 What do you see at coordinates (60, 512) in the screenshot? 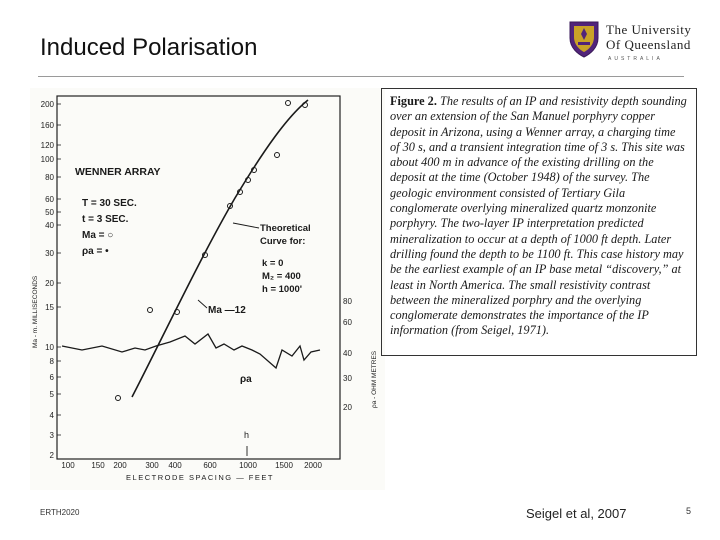
I see `course-code: ERTH2020` at bounding box center [60, 512].